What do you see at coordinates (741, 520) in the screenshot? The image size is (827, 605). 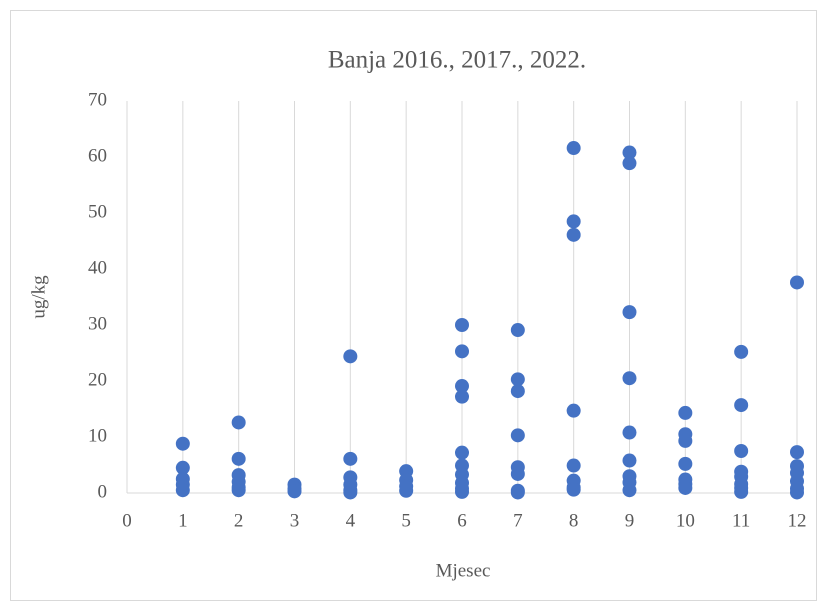 I see `x-tick-label: 11` at bounding box center [741, 520].